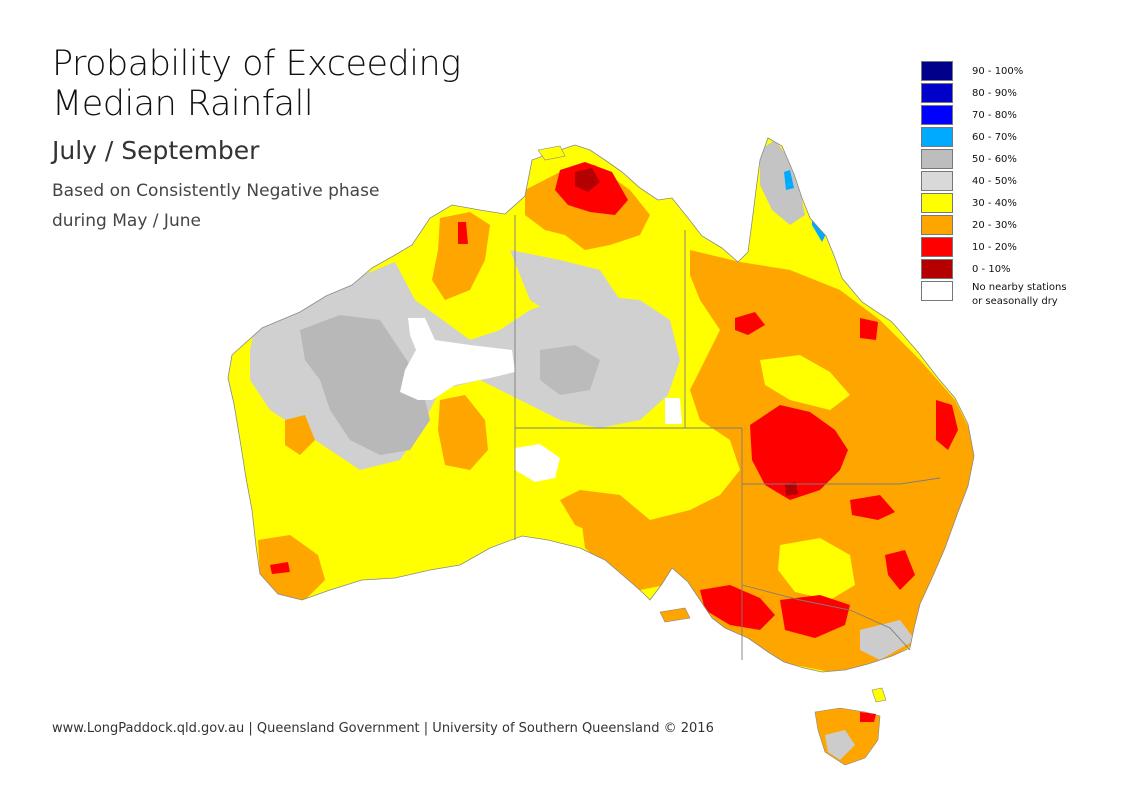 The height and width of the screenshot is (794, 1123). Describe the element at coordinates (570, 370) in the screenshot. I see `region-50-60-central` at that location.